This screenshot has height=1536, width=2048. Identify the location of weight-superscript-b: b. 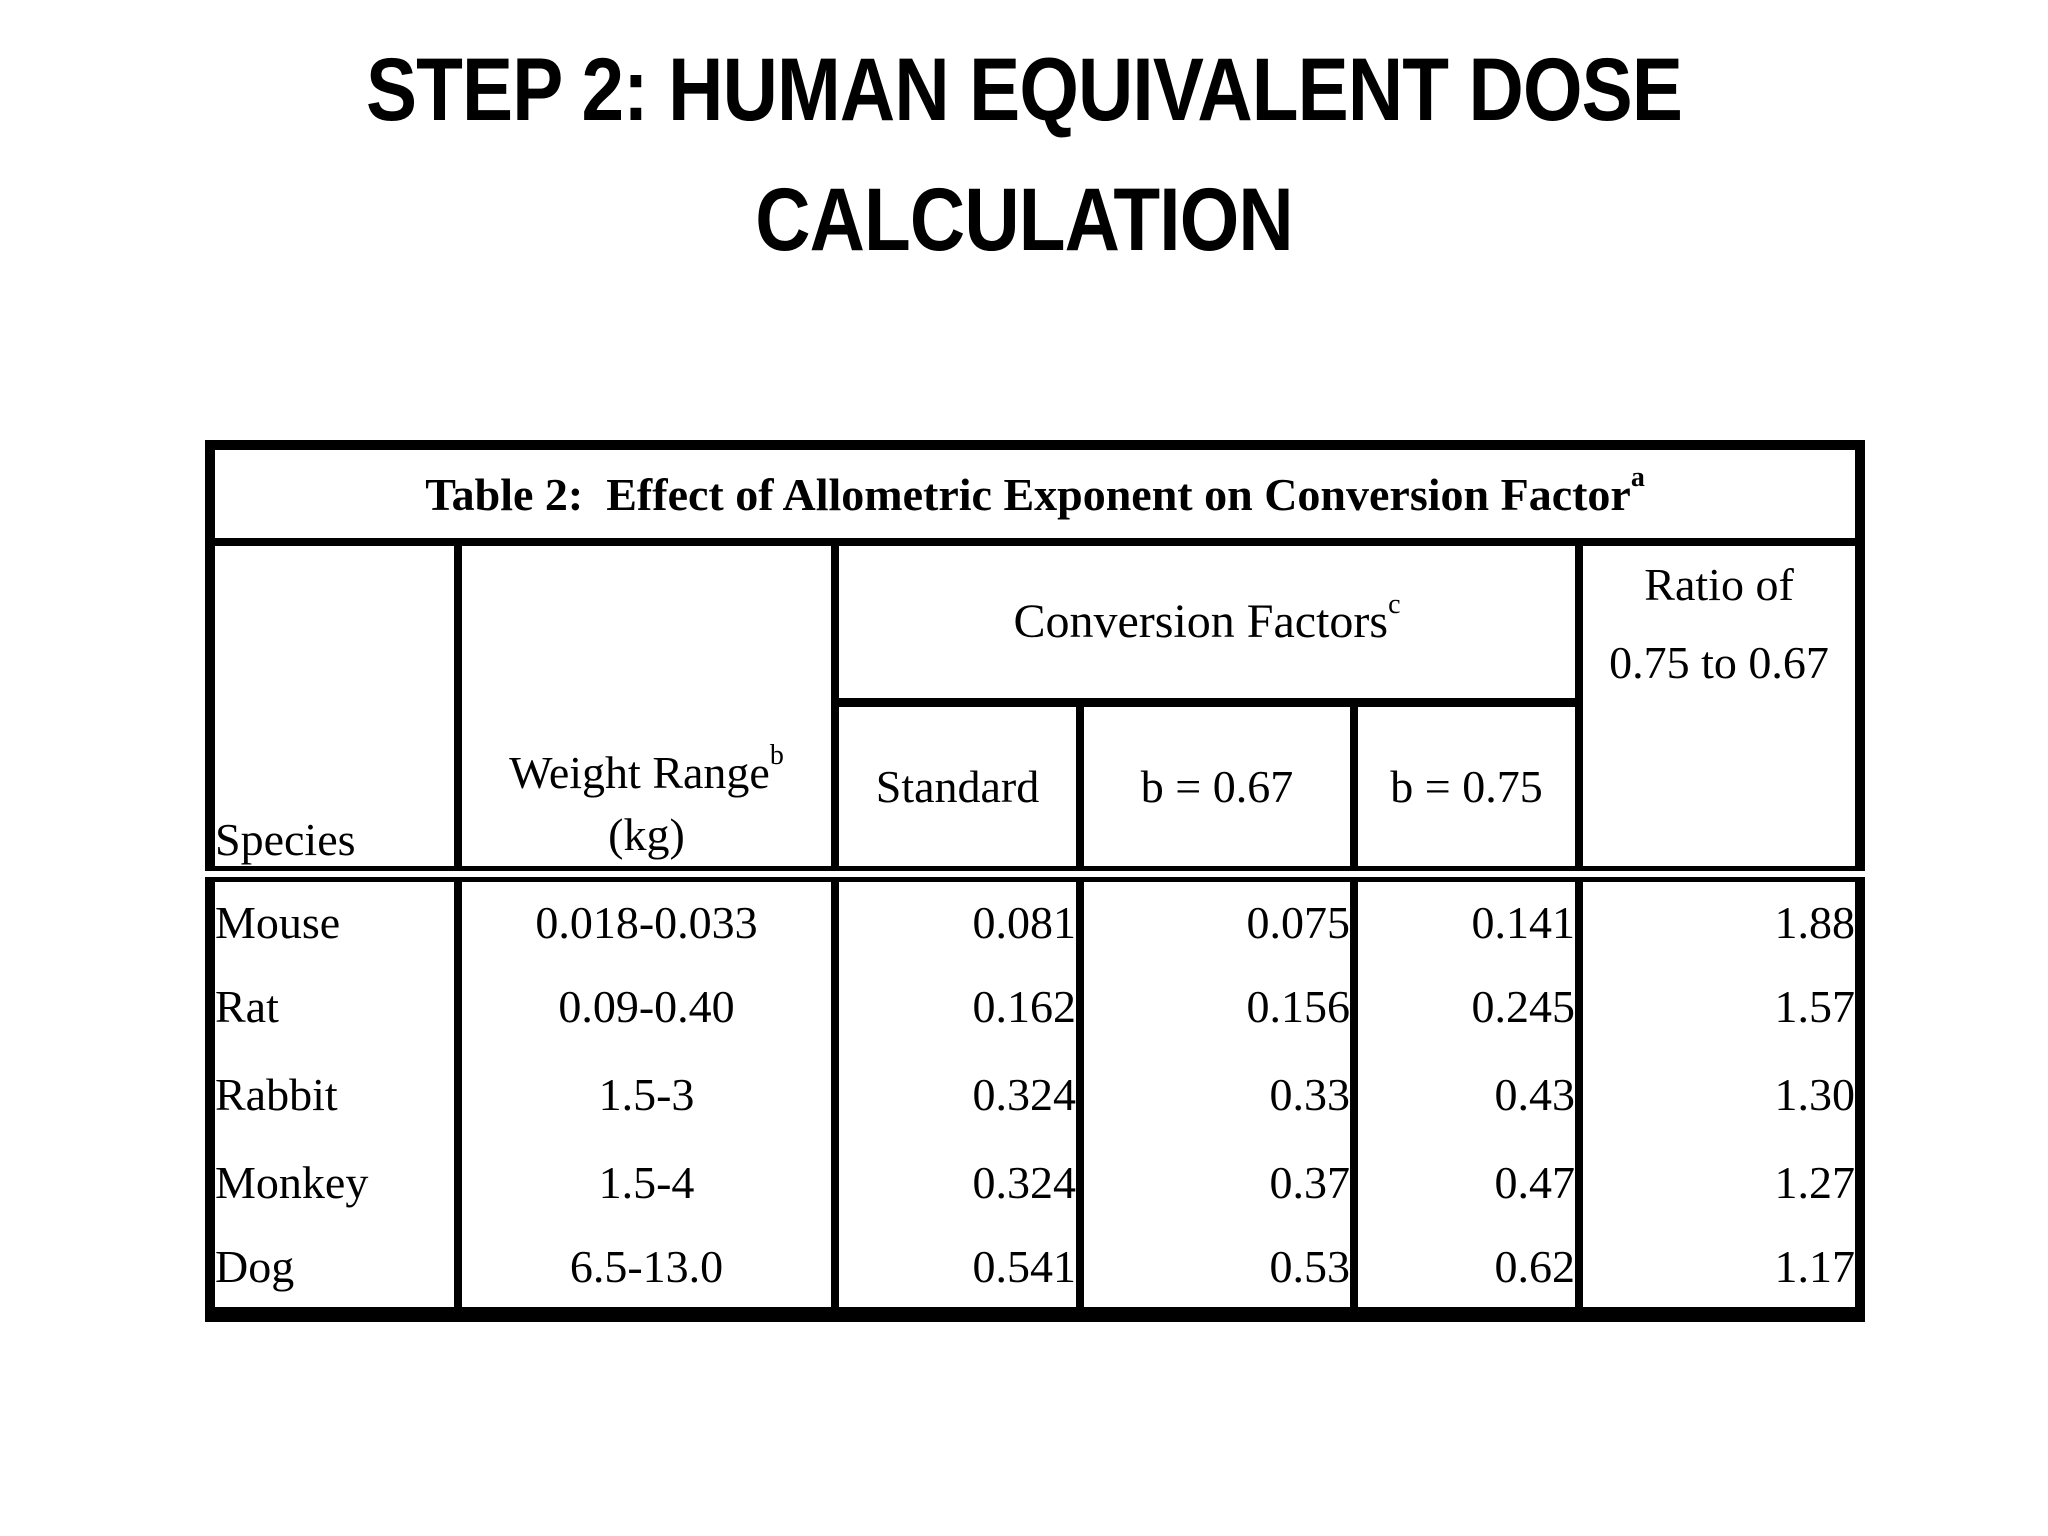
(776, 755).